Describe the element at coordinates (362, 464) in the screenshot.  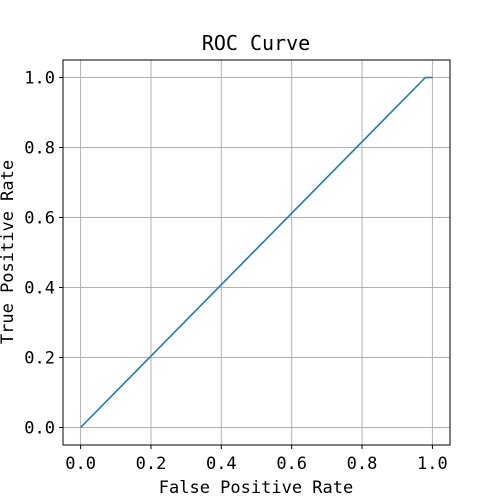
I see `x-tick-label: 0.8` at that location.